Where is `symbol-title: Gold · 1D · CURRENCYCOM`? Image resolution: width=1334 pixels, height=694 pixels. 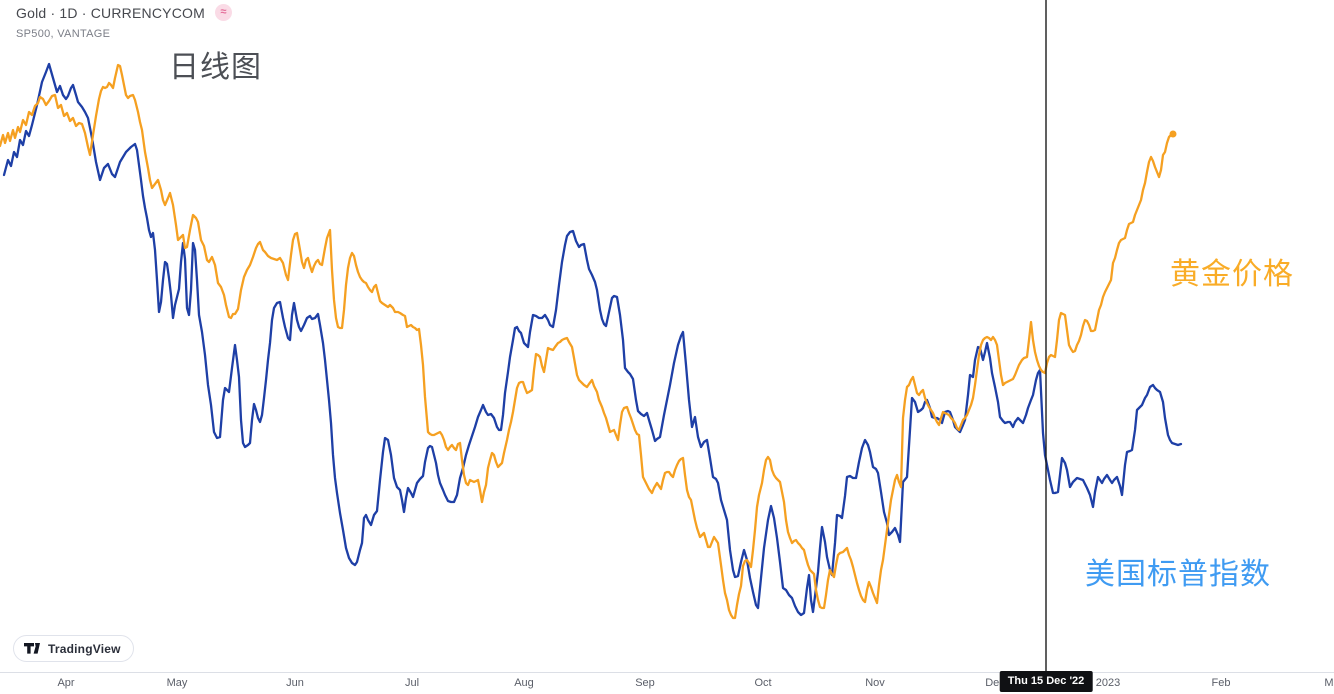 symbol-title: Gold · 1D · CURRENCYCOM is located at coordinates (110, 12).